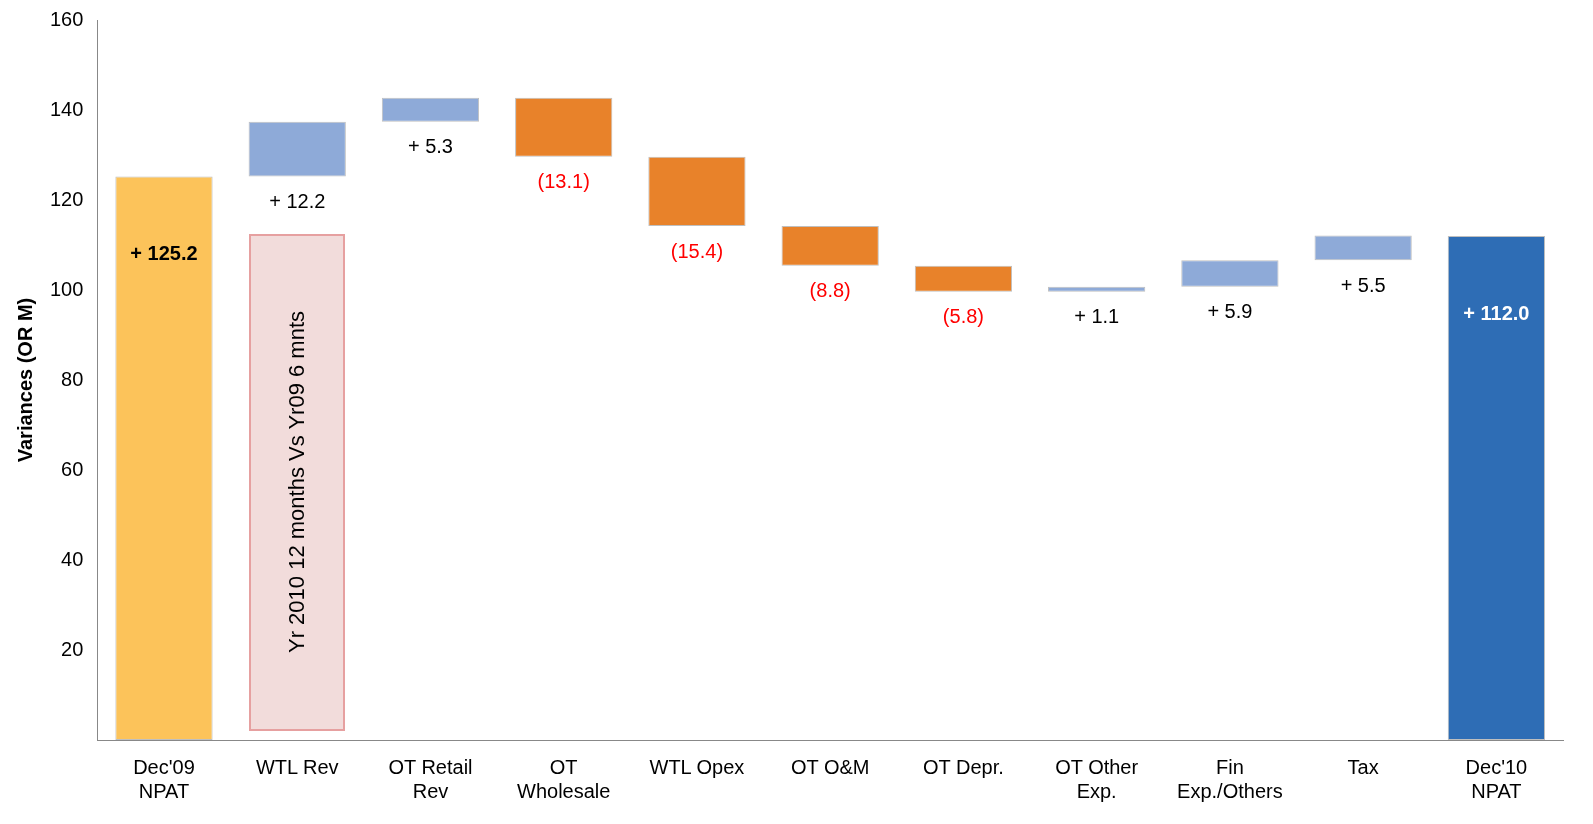 Image resolution: width=1593 pixels, height=824 pixels. Describe the element at coordinates (164, 253) in the screenshot. I see `data-label: + 125.2` at that location.